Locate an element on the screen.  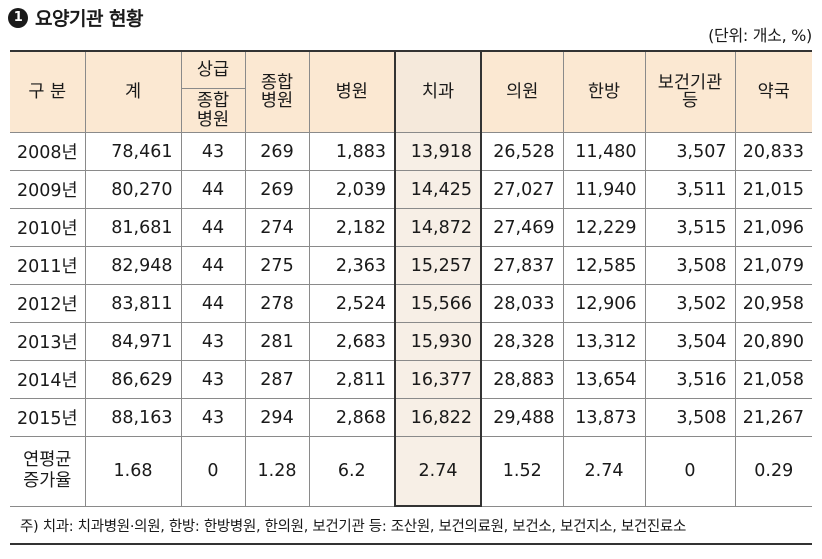
general-cell: 274 is located at coordinates (277, 227).